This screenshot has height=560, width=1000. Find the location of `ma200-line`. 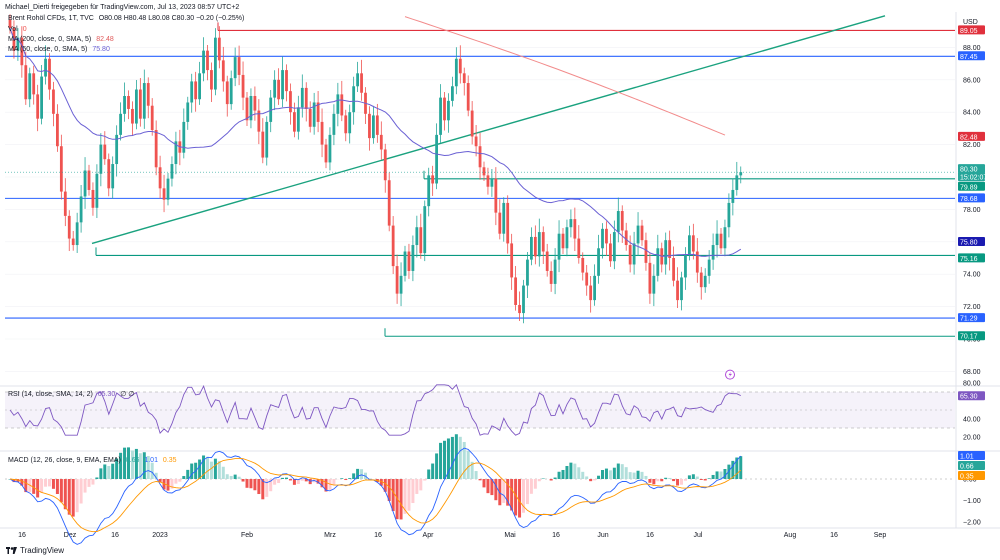

ma200-line is located at coordinates (565, 76).